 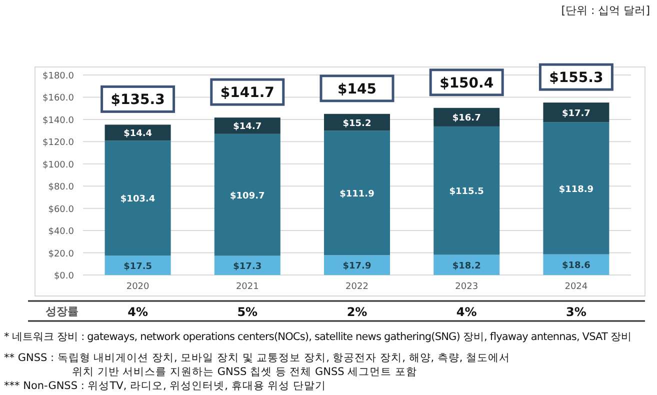 What do you see at coordinates (137, 100) in the screenshot?
I see `total-label: $135.3` at bounding box center [137, 100].